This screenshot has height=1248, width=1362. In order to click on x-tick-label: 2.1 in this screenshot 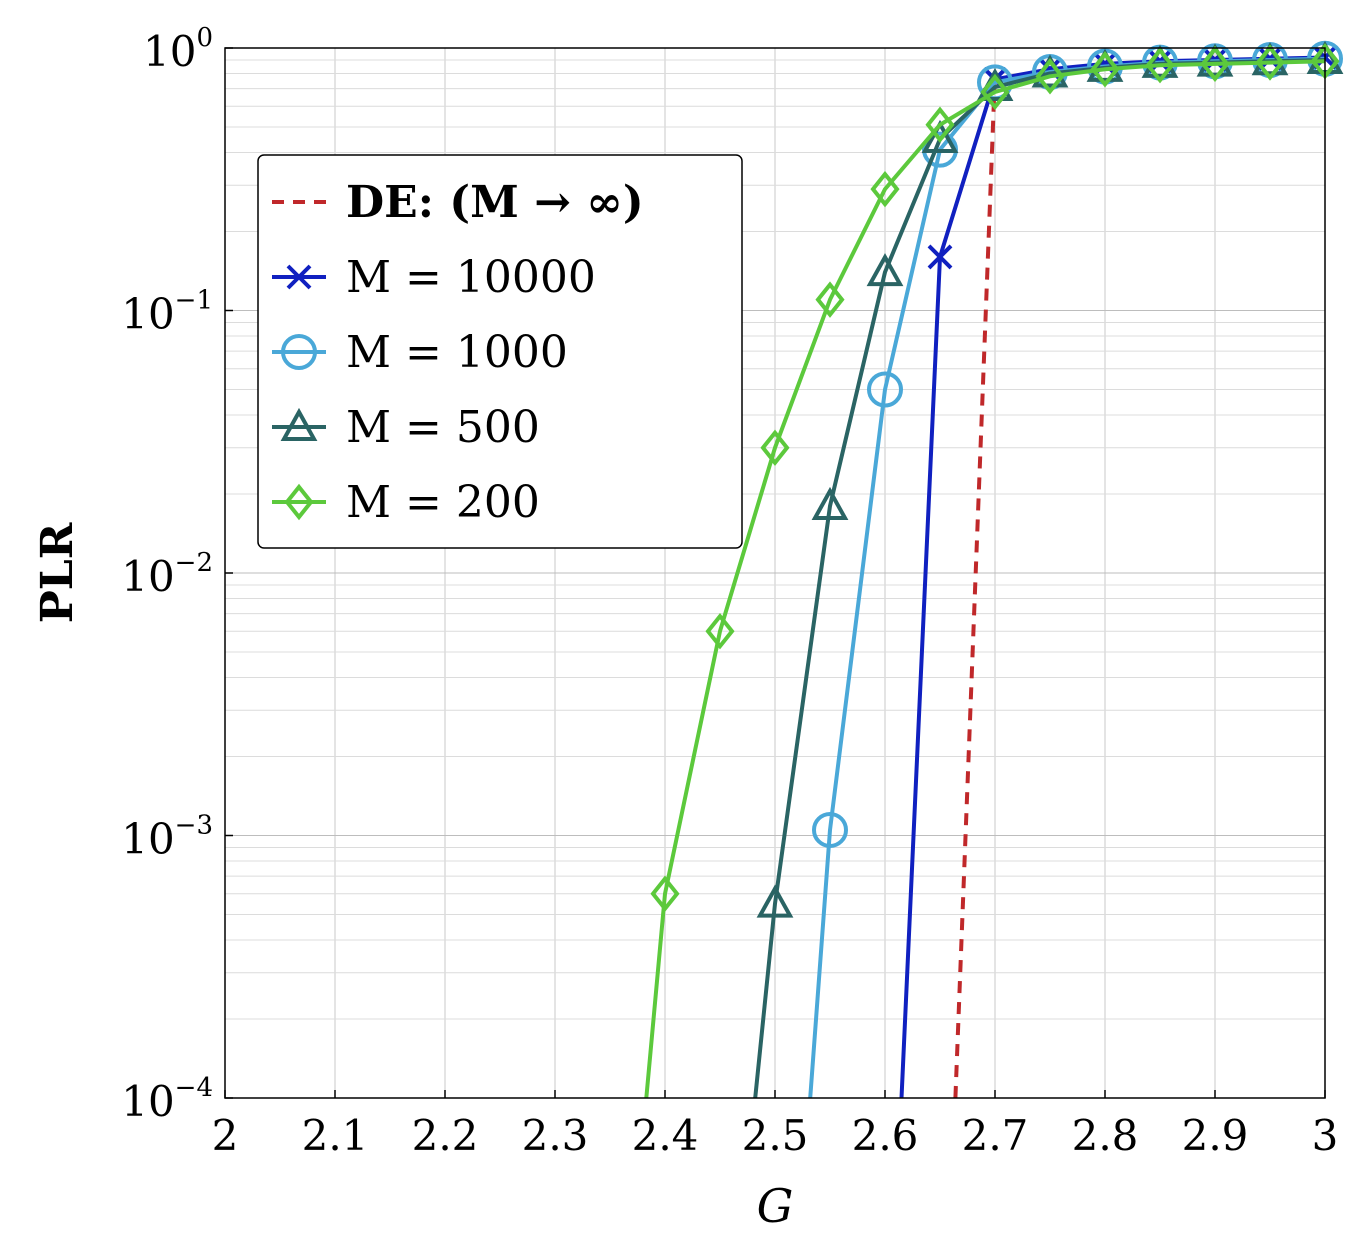, I will do `click(335, 1135)`.